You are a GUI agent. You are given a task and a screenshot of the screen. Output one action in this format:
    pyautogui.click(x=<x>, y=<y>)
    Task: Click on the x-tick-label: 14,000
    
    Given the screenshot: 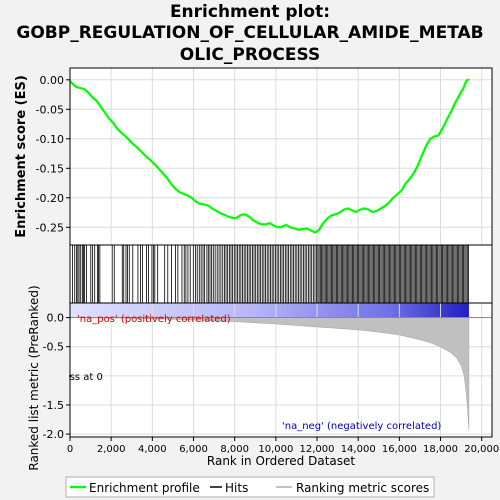 What is the action you would take?
    pyautogui.click(x=358, y=449)
    